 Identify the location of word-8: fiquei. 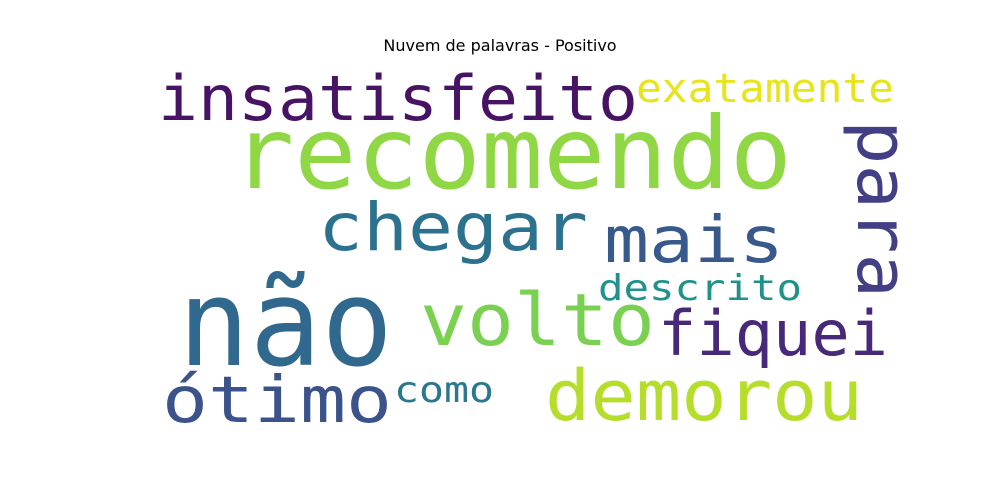
(773, 333).